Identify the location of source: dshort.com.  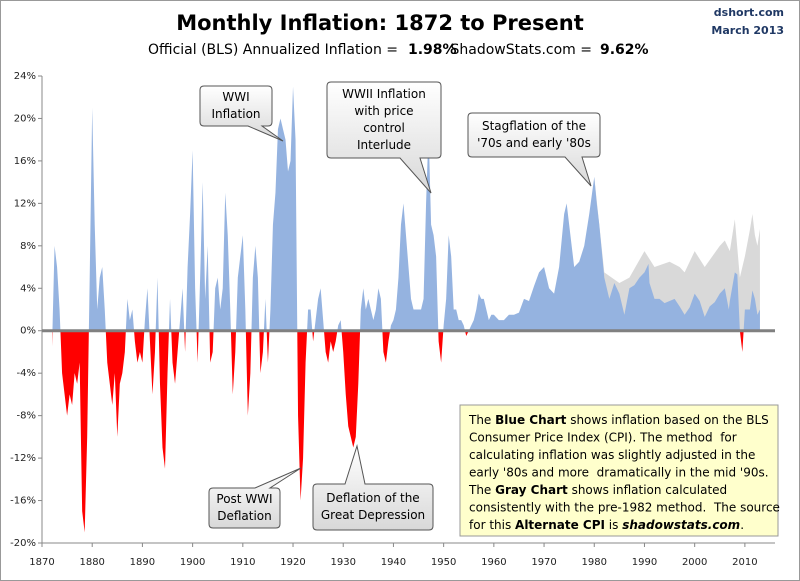
(749, 12).